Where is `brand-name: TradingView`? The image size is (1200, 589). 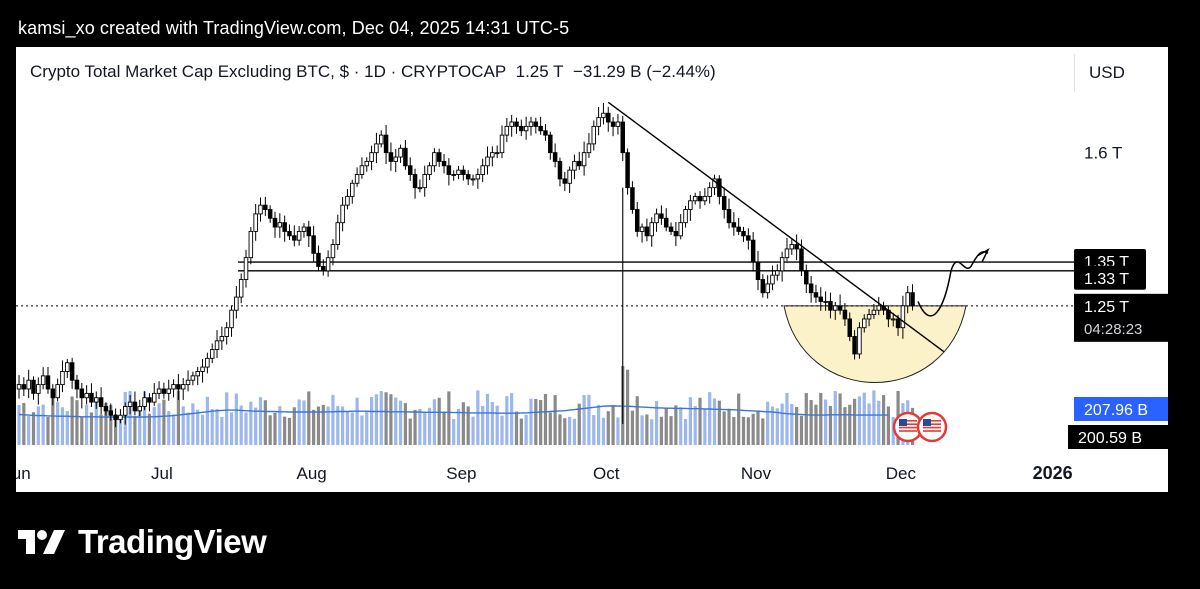
brand-name: TradingView is located at coordinates (172, 541).